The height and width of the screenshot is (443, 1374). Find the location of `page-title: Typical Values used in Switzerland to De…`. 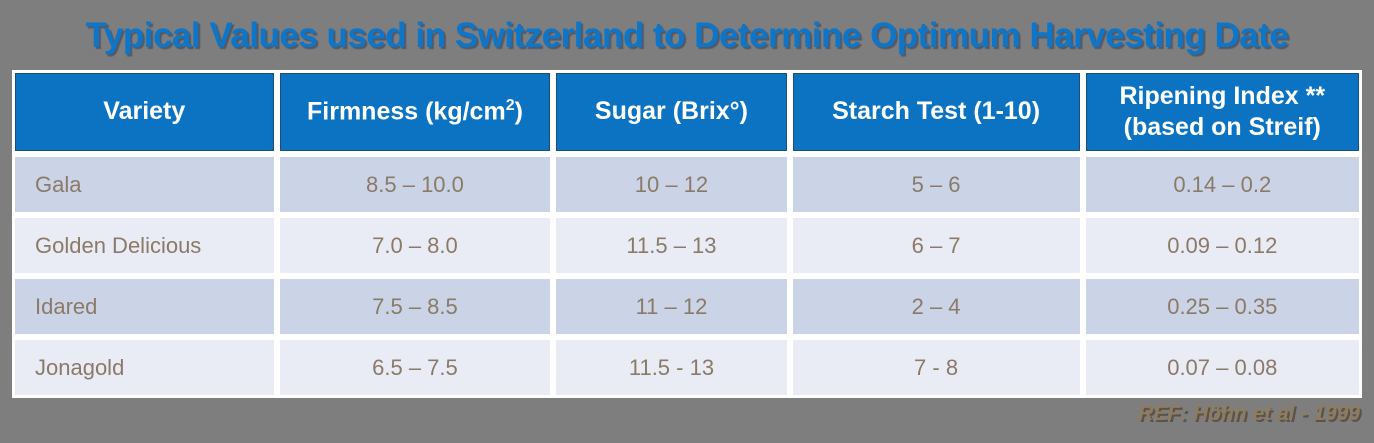

page-title: Typical Values used in Switzerland to De… is located at coordinates (687, 35).